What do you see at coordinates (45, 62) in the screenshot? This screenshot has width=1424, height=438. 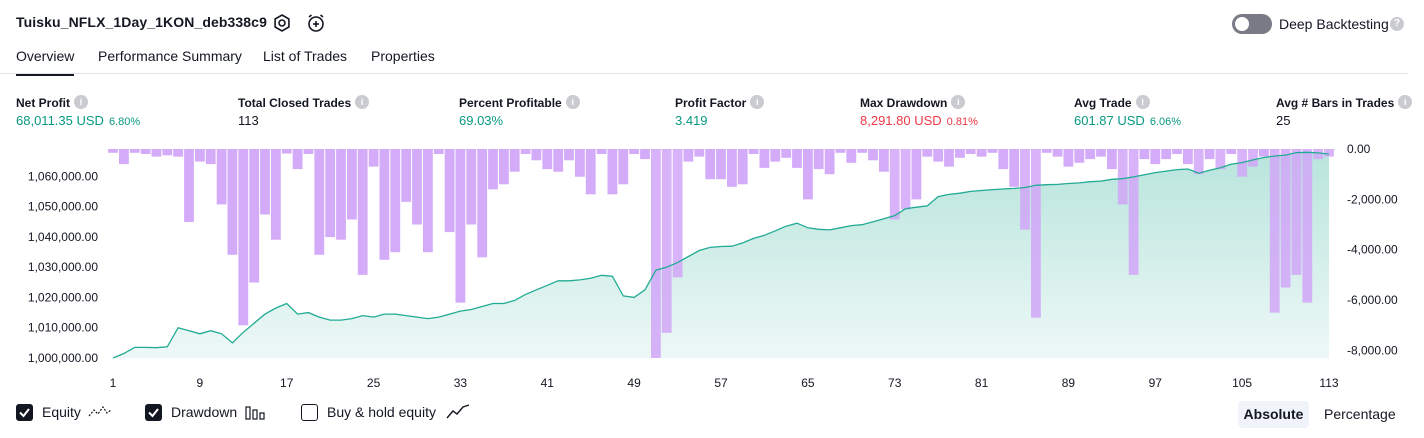 I see `tab-overview: Overview` at bounding box center [45, 62].